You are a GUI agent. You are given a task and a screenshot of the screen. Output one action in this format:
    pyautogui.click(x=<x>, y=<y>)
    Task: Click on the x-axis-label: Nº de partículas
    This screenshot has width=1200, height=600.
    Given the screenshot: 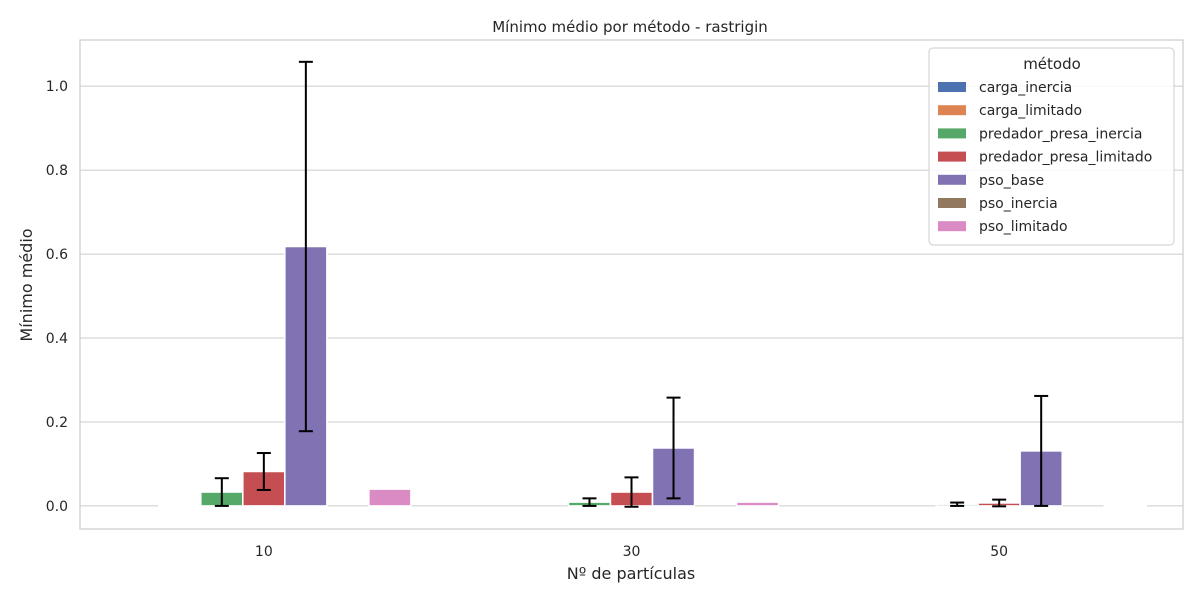 What is the action you would take?
    pyautogui.click(x=631, y=573)
    